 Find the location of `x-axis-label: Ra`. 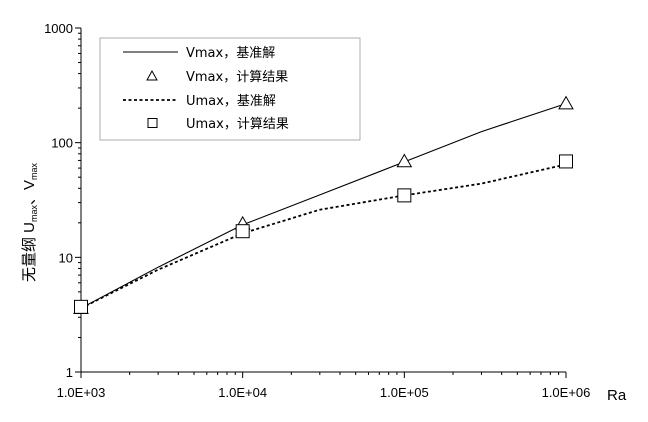

x-axis-label: Ra is located at coordinates (617, 395).